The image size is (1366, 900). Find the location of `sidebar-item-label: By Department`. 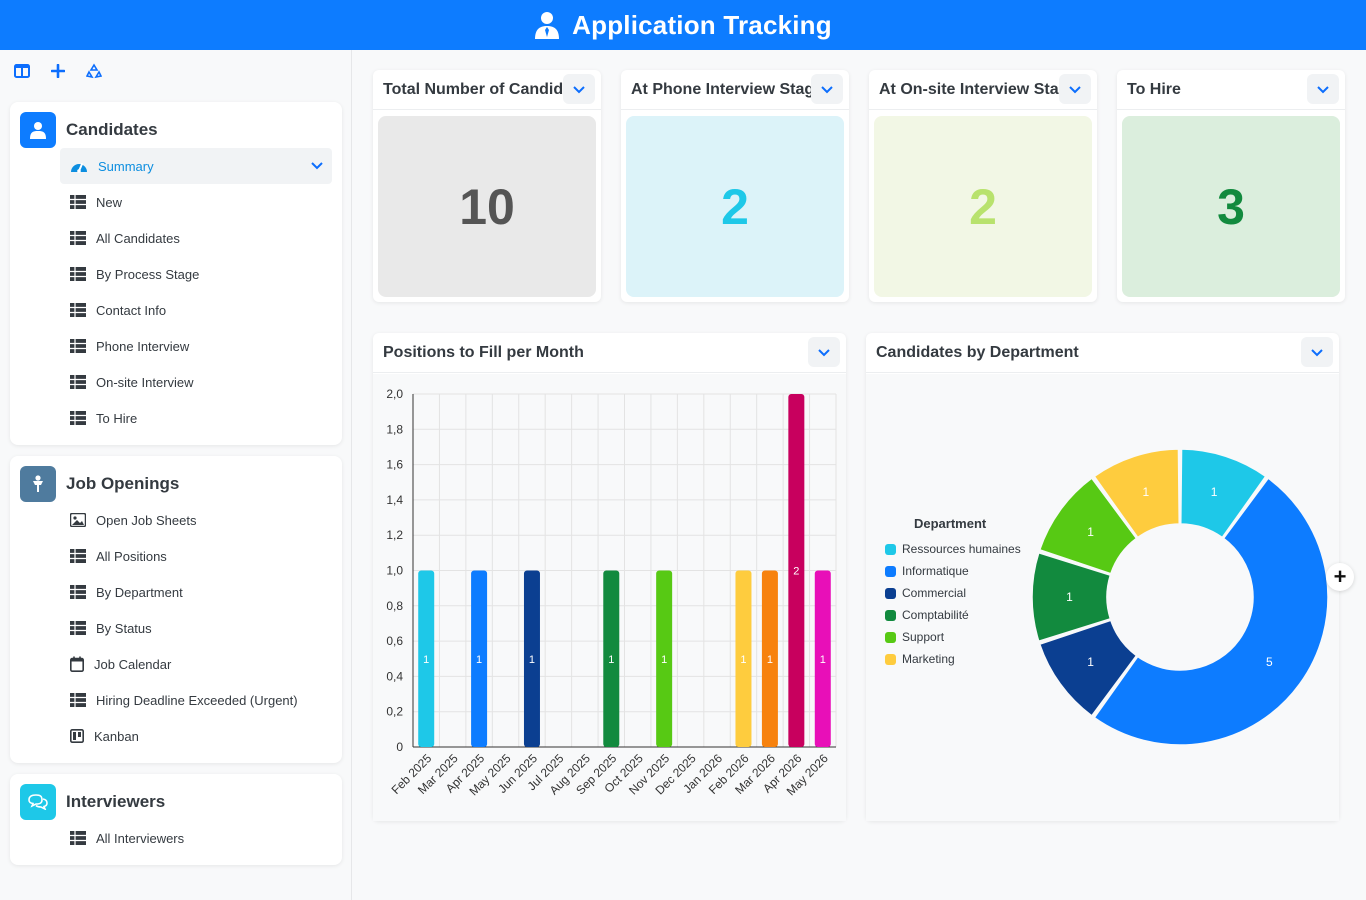

sidebar-item-label: By Department is located at coordinates (139, 592).